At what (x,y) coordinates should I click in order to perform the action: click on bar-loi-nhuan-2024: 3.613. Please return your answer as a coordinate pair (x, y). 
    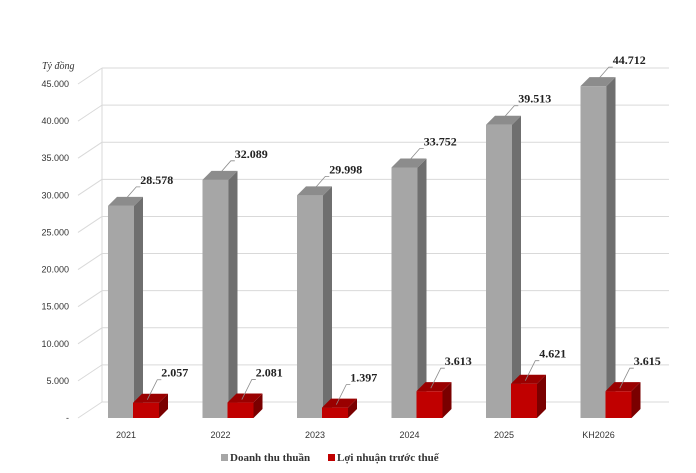
    Looking at the image, I should click on (444, 386).